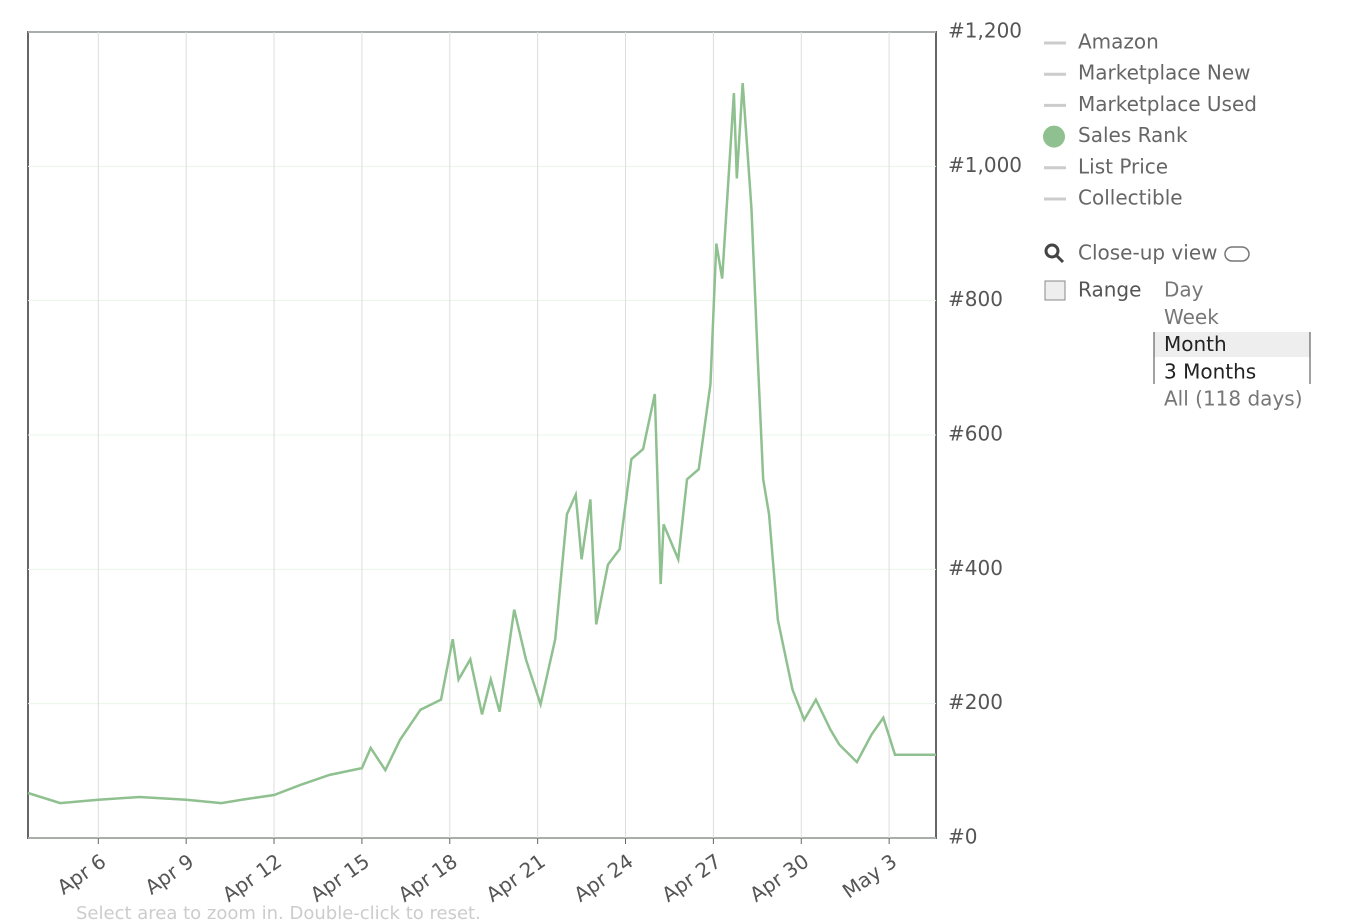 The image size is (1354, 924). Describe the element at coordinates (252, 878) in the screenshot. I see `x-tick-label: Apr 12` at that location.